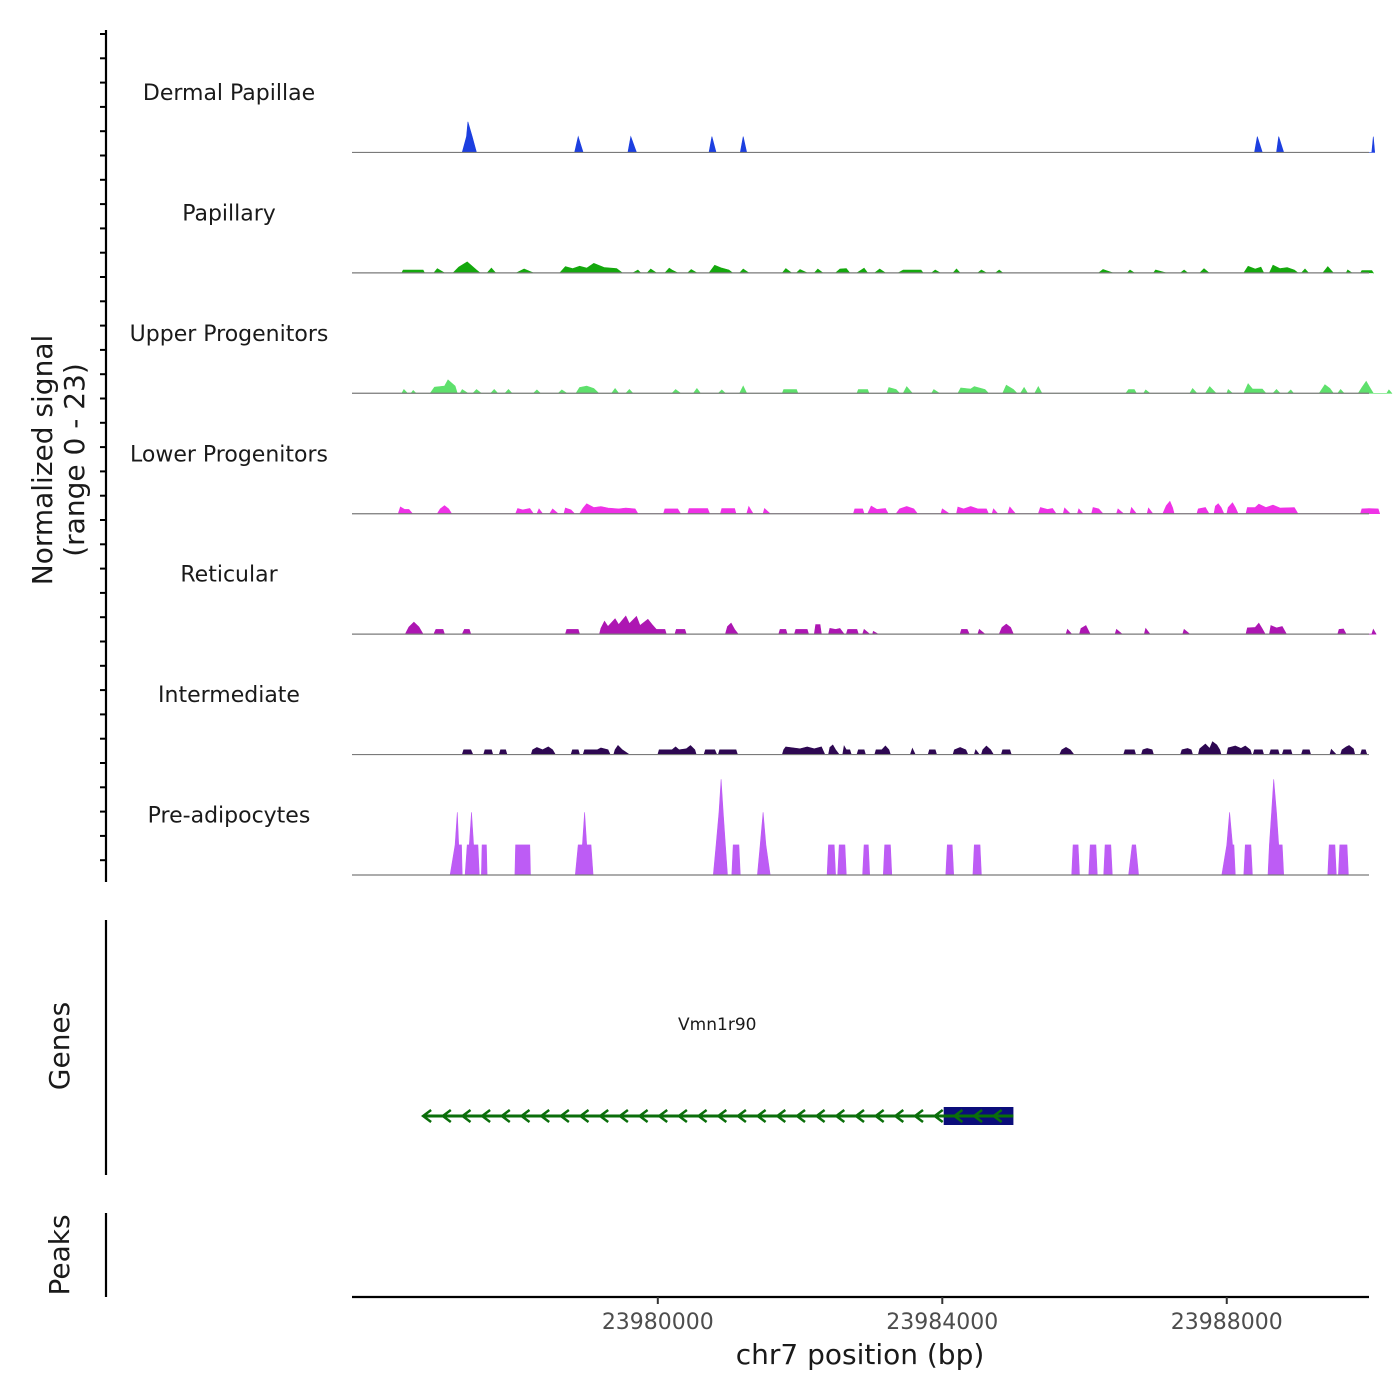  I want to click on x-axis-ticks: 23980000 23984000 23988000, so click(942, 1316).